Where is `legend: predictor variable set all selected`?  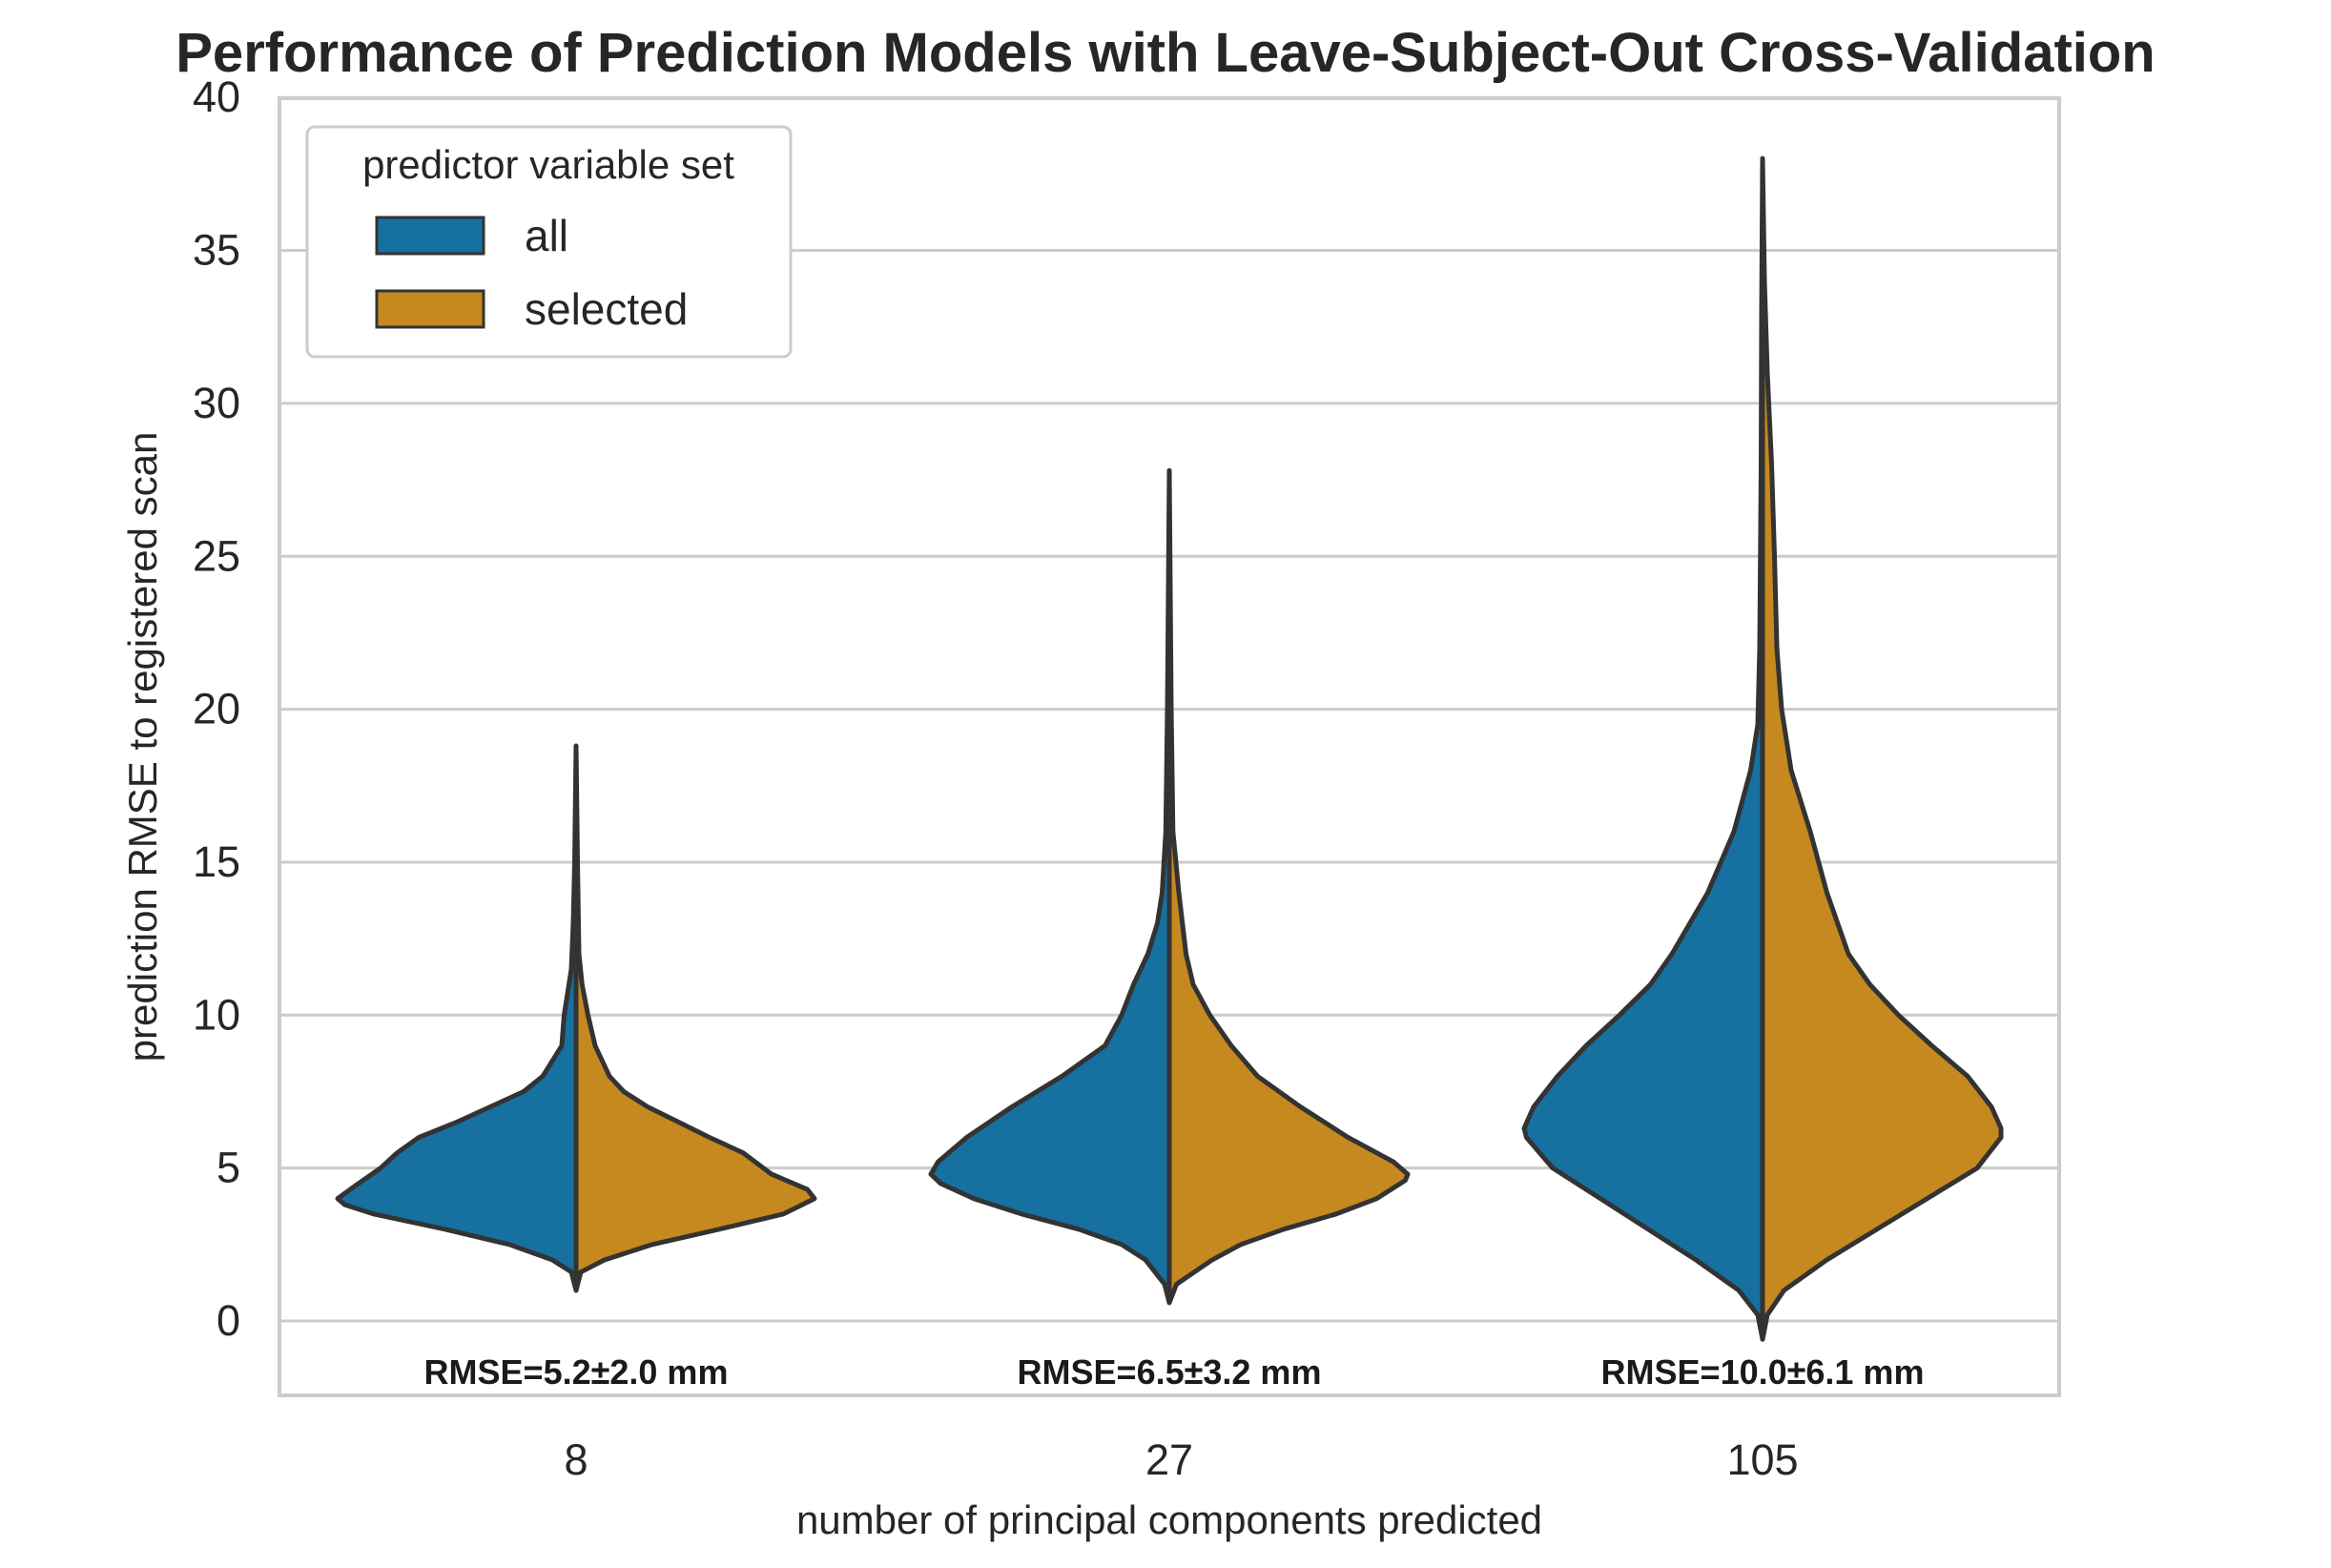
legend: predictor variable set all selected is located at coordinates (549, 242).